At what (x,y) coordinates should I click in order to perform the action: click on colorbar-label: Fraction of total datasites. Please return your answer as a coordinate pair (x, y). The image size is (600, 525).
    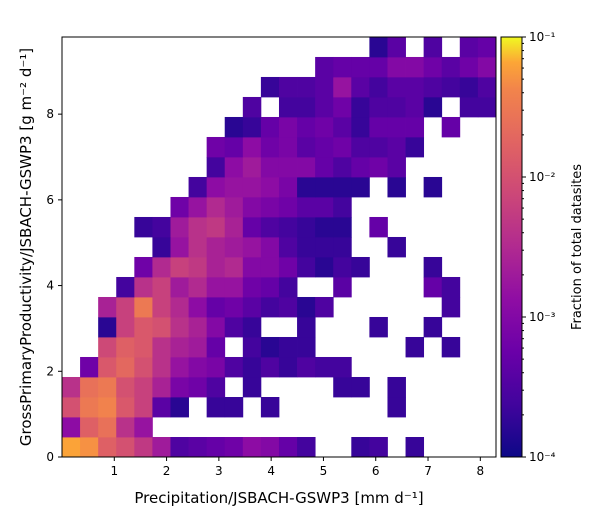
    Looking at the image, I should click on (577, 247).